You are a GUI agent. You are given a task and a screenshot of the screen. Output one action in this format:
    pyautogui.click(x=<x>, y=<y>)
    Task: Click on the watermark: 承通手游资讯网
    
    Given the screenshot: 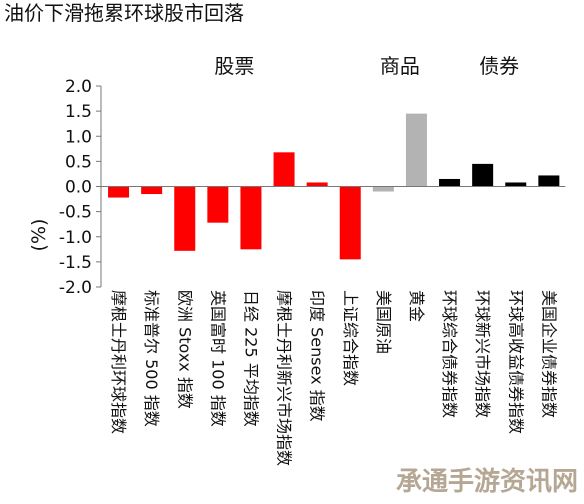 What is the action you would take?
    pyautogui.click(x=486, y=482)
    